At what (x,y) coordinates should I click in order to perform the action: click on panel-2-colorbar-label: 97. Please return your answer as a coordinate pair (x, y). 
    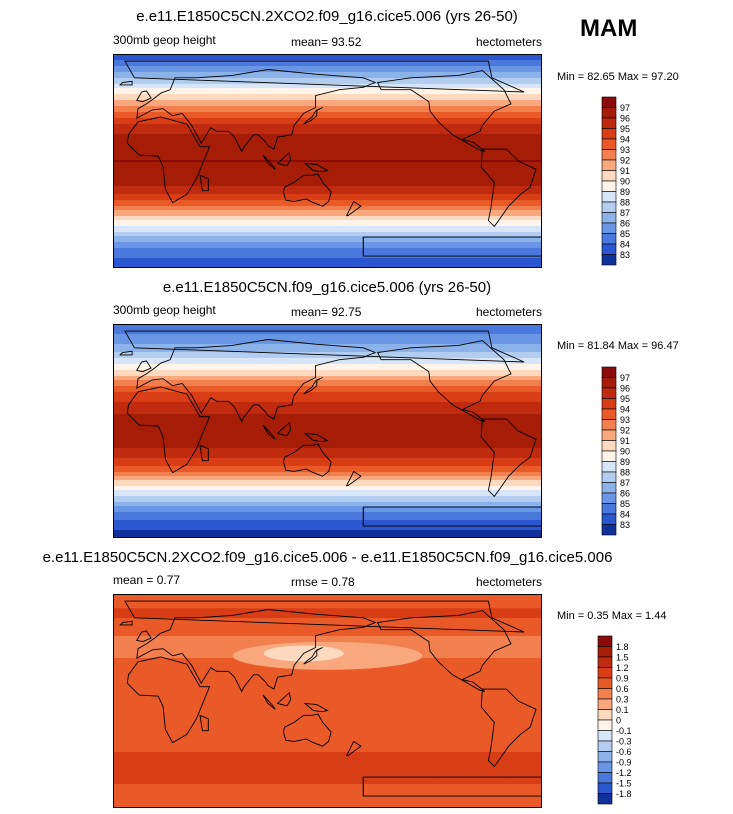
    Looking at the image, I should click on (625, 378).